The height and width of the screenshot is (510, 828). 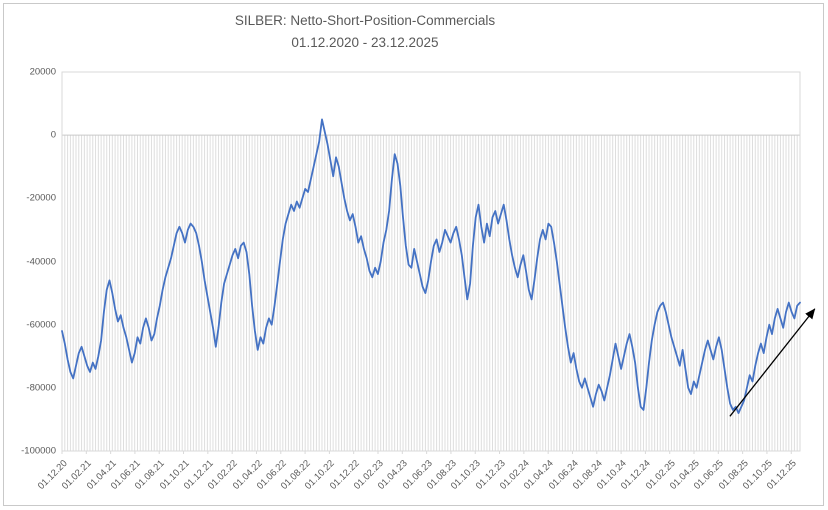 I want to click on x-axis-ticks, so click(x=426, y=452).